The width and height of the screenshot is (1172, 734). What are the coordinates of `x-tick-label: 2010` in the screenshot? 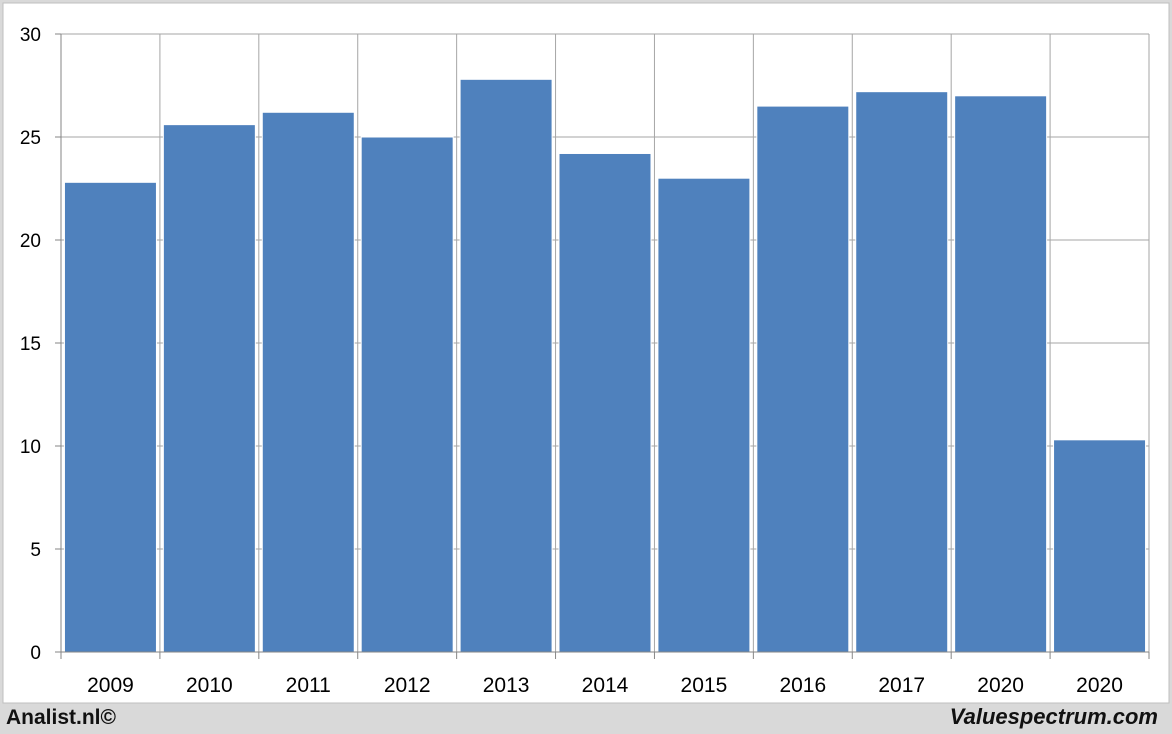 It's located at (209, 685).